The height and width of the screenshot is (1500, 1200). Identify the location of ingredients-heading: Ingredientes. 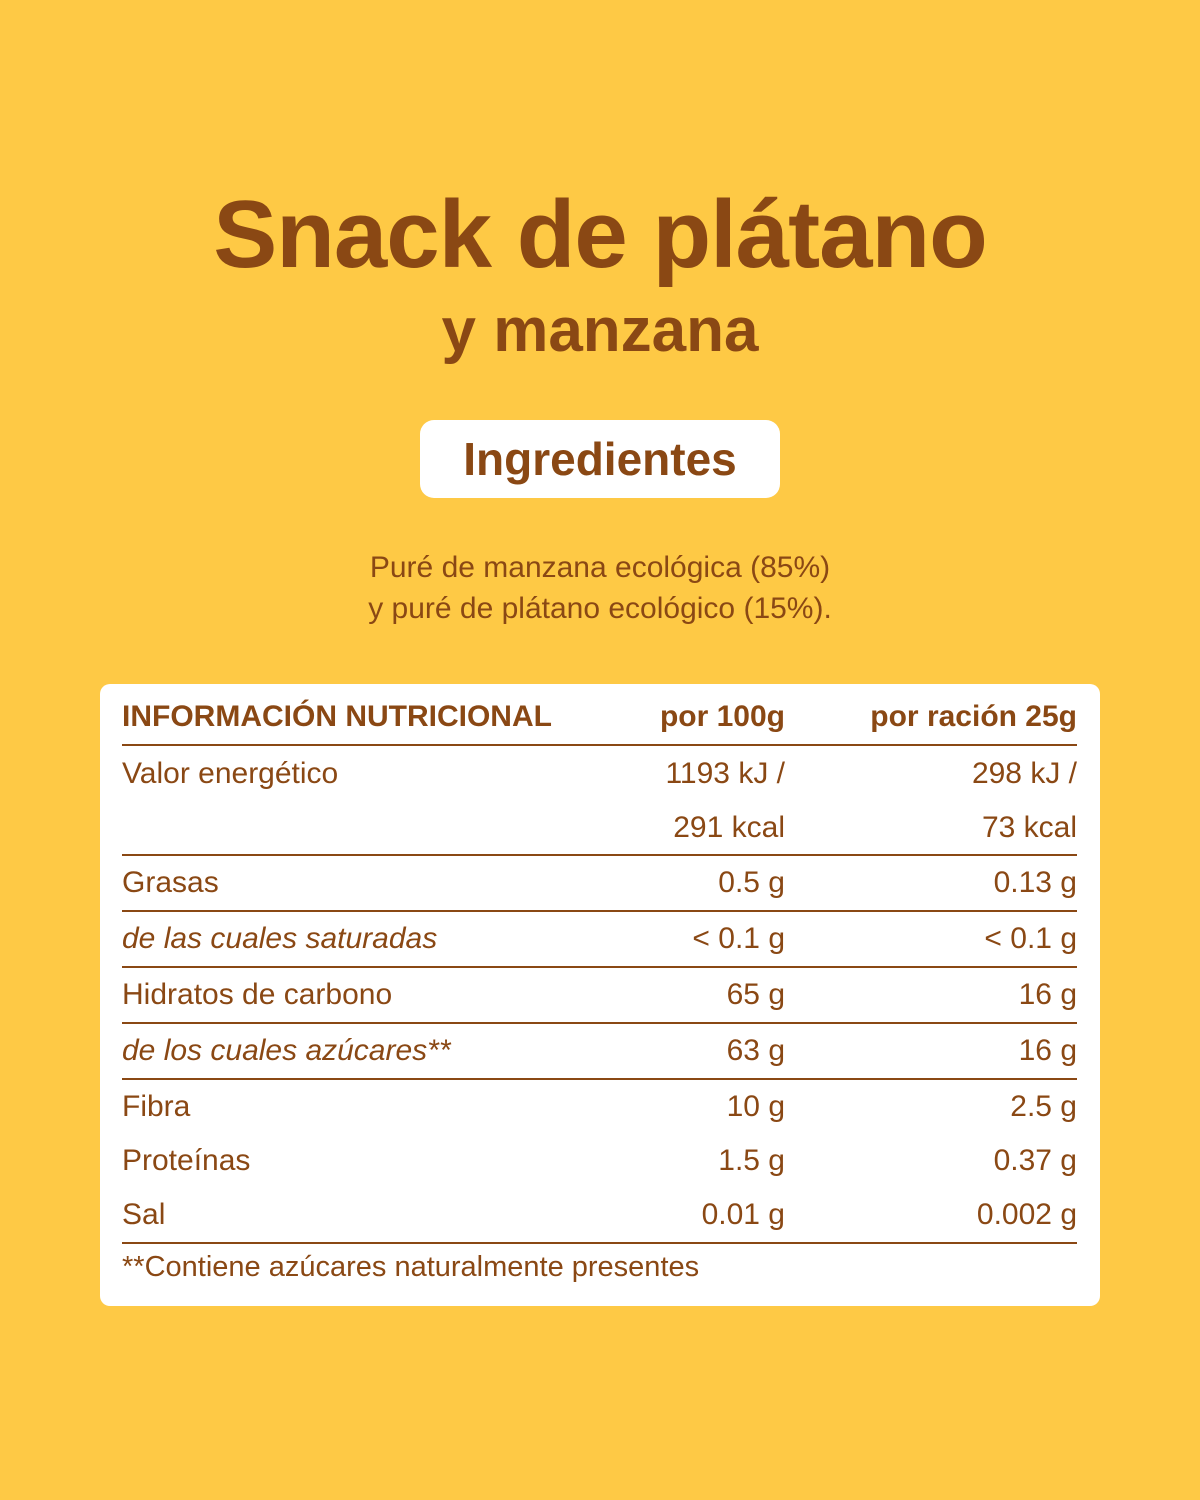
(600, 459).